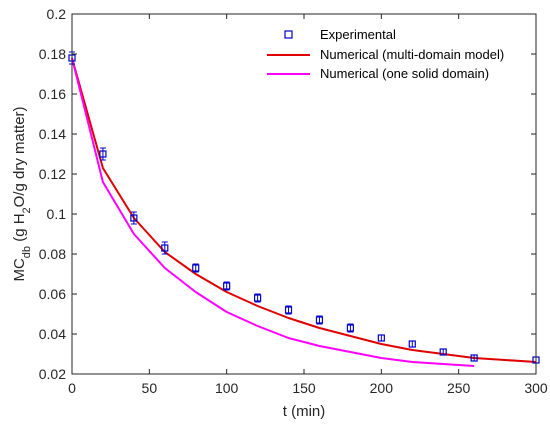 The image size is (550, 428). What do you see at coordinates (19, 229) in the screenshot?
I see `y-axis-label-unit-start: (g H` at bounding box center [19, 229].